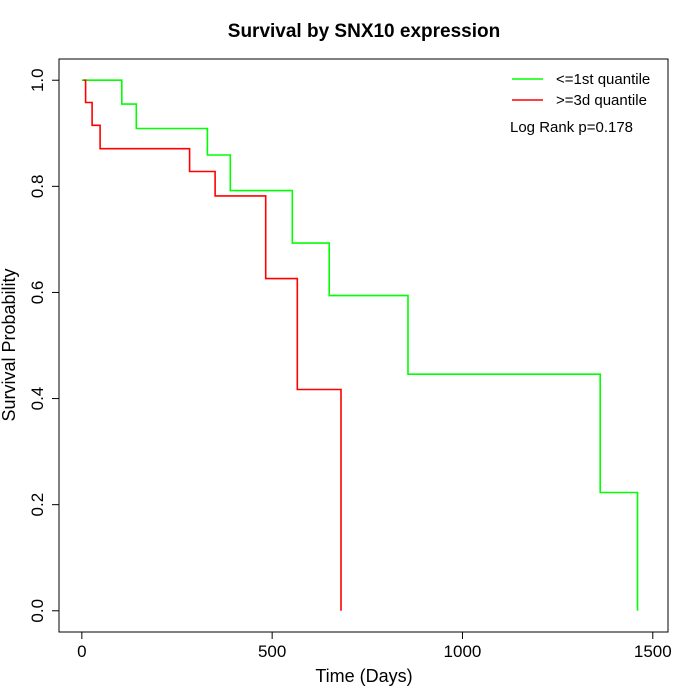 Image resolution: width=700 pixels, height=700 pixels. Describe the element at coordinates (44, 345) in the screenshot. I see `y-axis: 0.0 0.2 0.4 0.6 0.8 1.0` at that location.